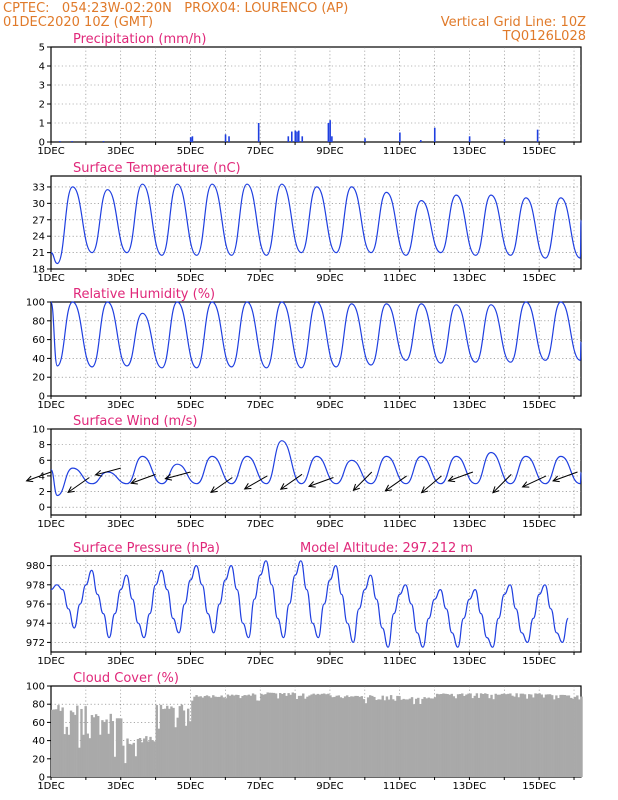  I want to click on y-tick-label: 10, so click(38, 430).